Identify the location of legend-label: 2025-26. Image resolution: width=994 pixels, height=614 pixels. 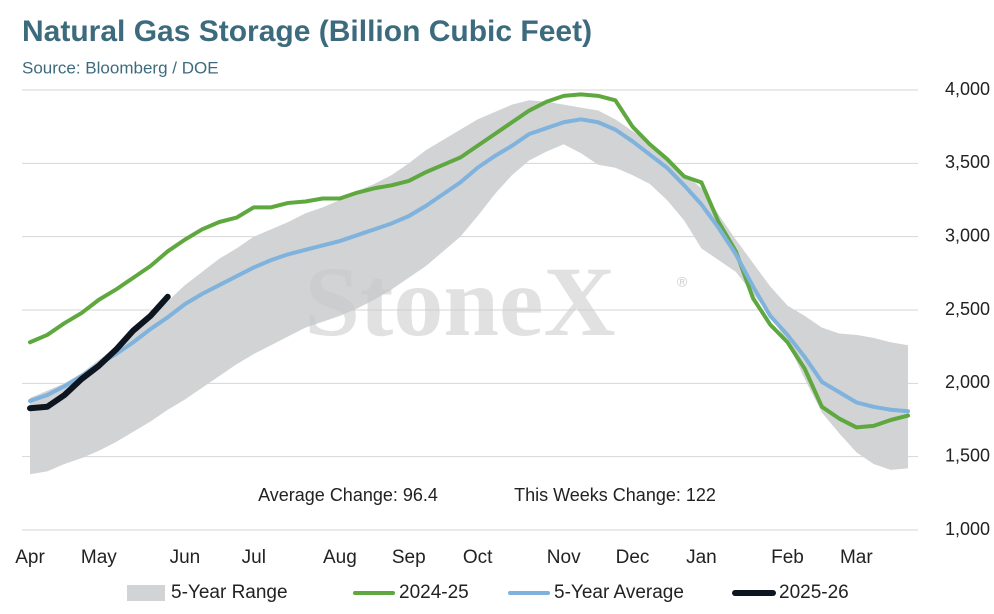
(814, 592).